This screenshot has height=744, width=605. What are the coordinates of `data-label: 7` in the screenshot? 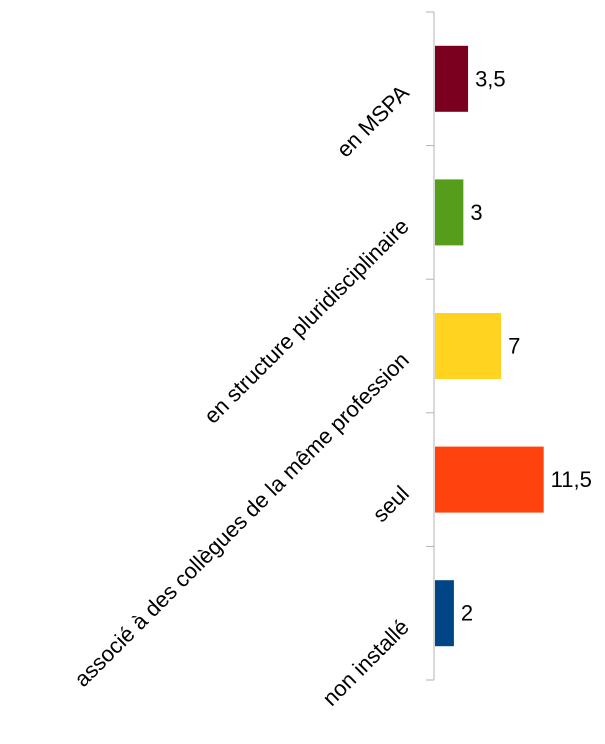 It's located at (514, 346).